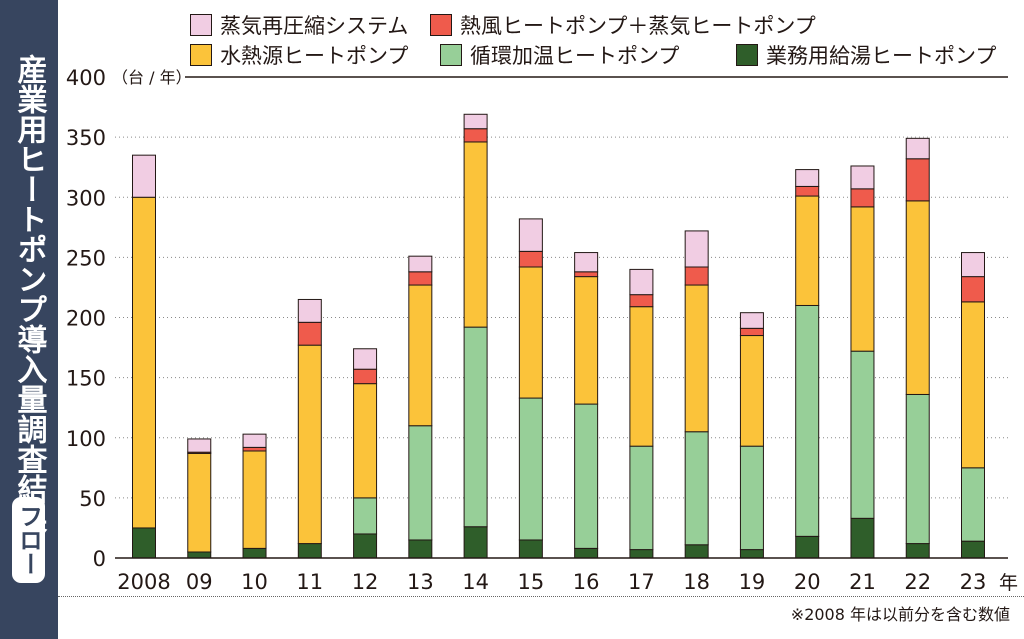  What do you see at coordinates (1008, 583) in the screenshot?
I see `x-axis-year-suffix: 年` at bounding box center [1008, 583].